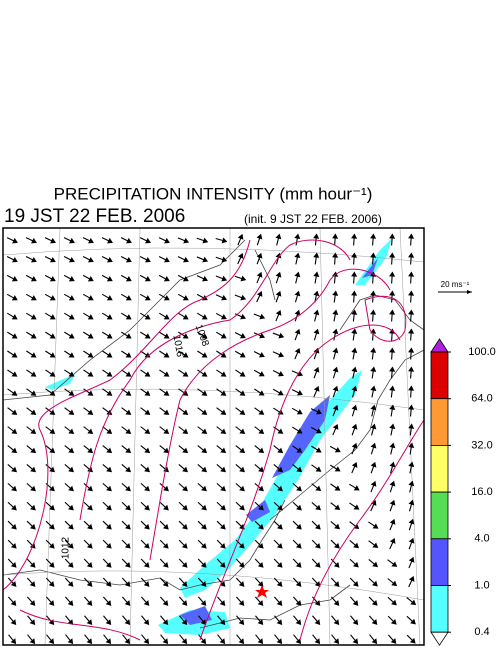 The image size is (500, 650). Describe the element at coordinates (481, 585) in the screenshot. I see `colorbar-label: 1.0` at that location.